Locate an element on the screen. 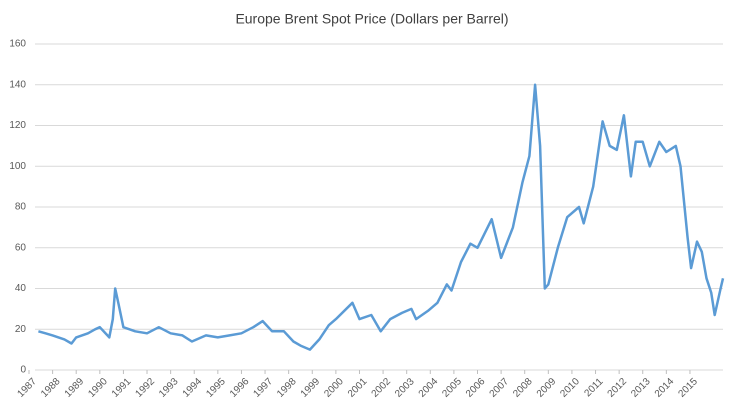  y-tick-label: 0 is located at coordinates (23, 370).